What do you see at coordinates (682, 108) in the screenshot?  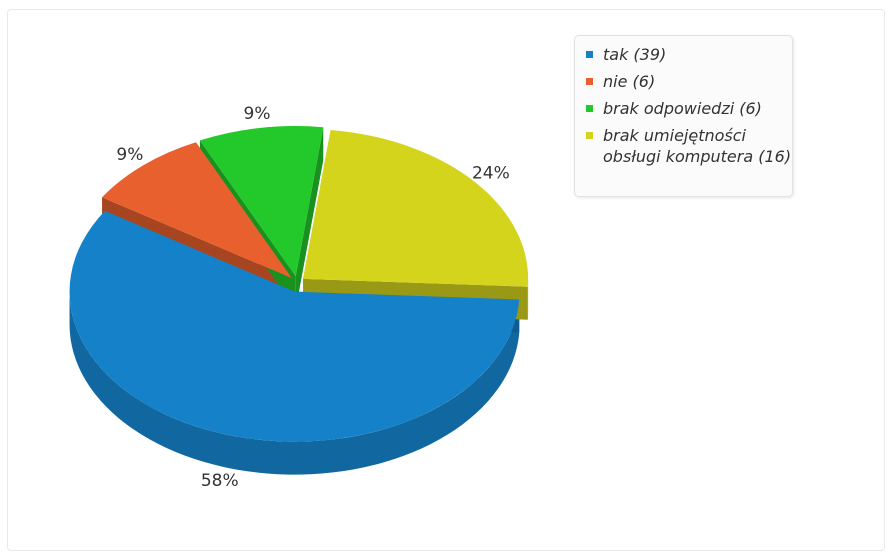 I see `legend-label: brak odpowiedzi (6)` at bounding box center [682, 108].